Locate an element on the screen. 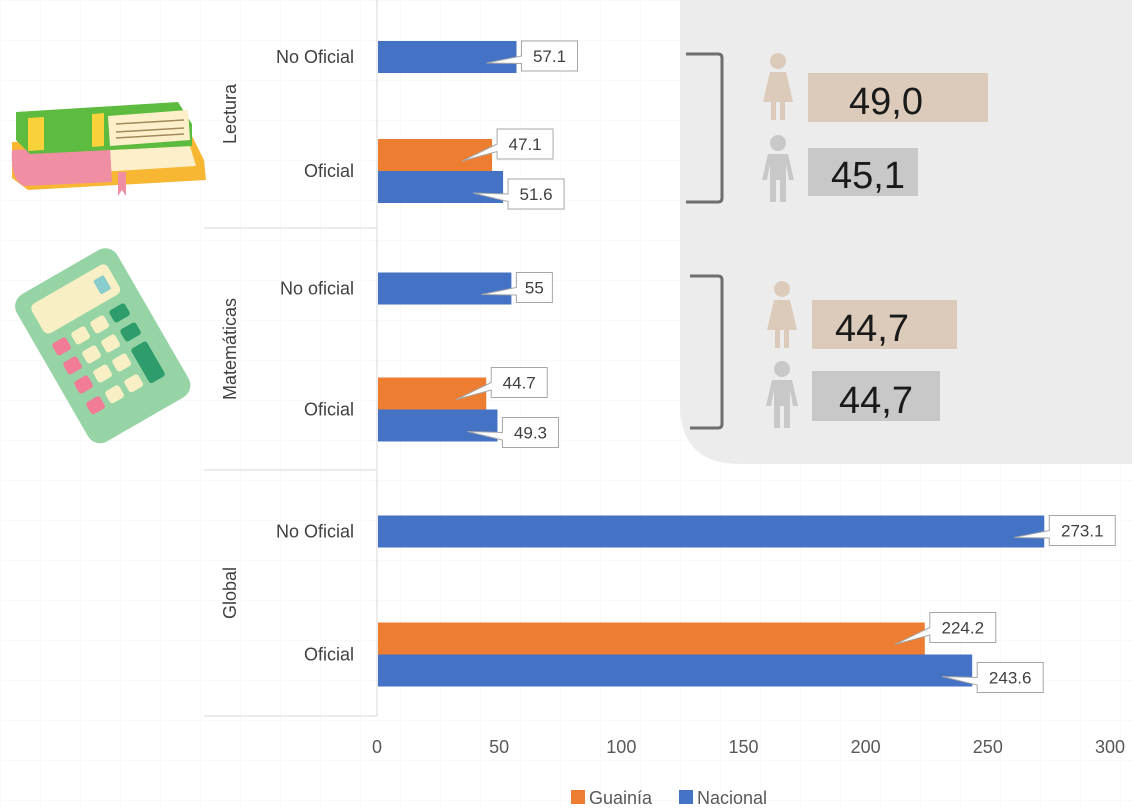 Image resolution: width=1132 pixels, height=809 pixels. x-tick-label: 100 is located at coordinates (621, 747).